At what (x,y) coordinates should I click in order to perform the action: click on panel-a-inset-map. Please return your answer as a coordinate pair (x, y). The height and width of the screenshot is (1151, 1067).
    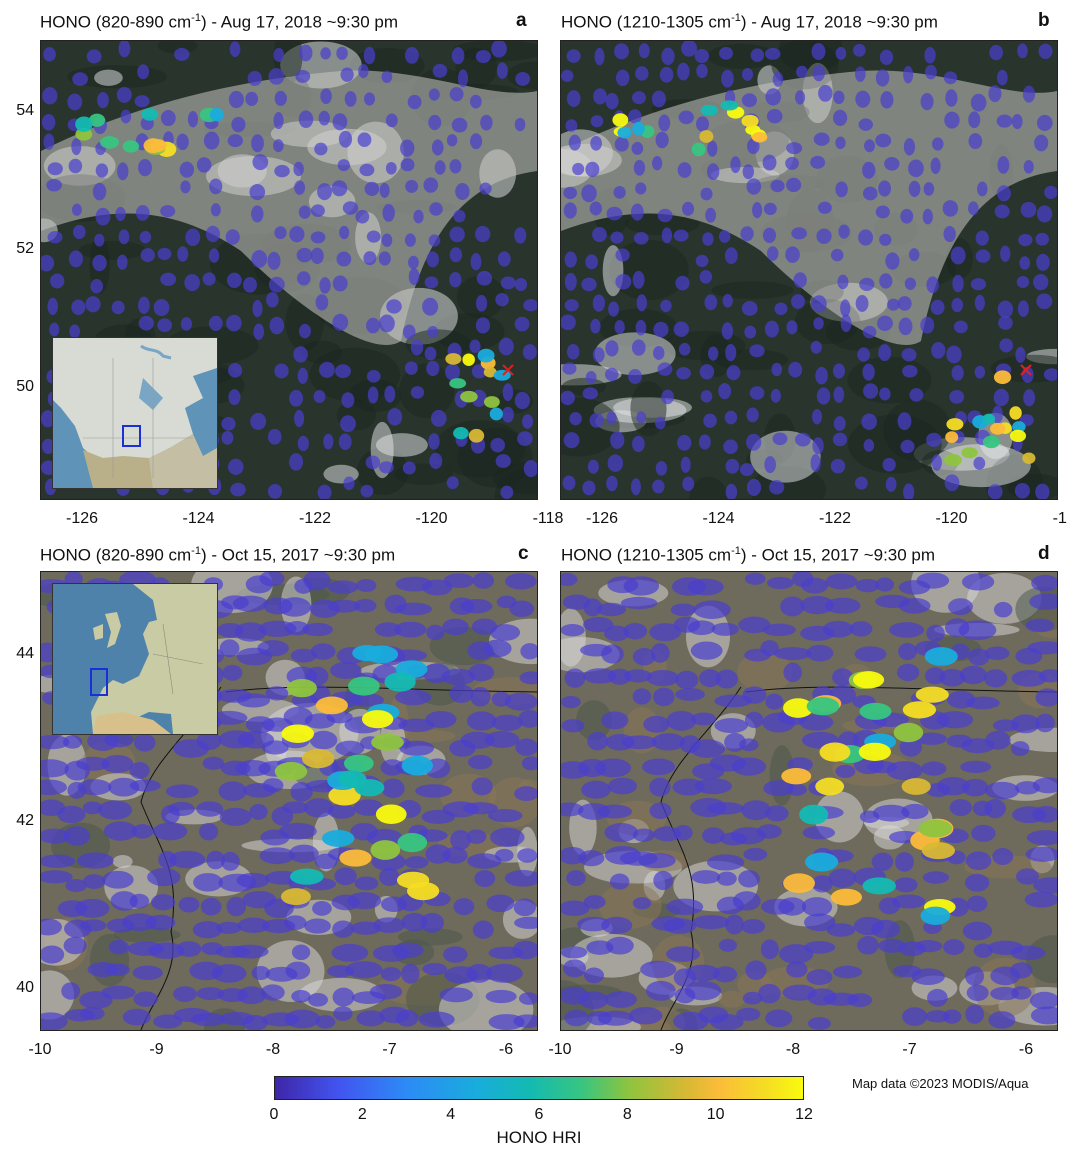
    Looking at the image, I should click on (135, 413).